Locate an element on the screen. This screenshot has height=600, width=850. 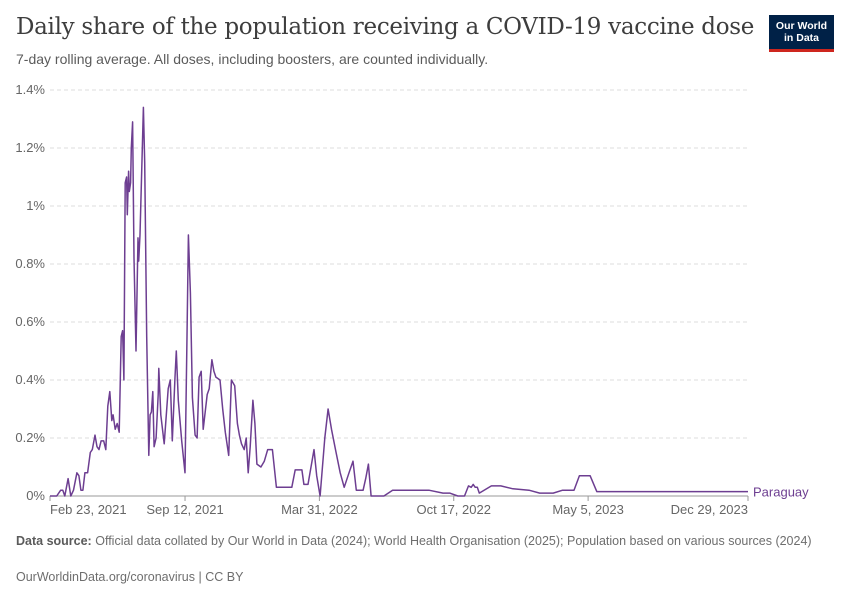
source-url-link: OurWorldinData.org/coronavirus | CC BY is located at coordinates (130, 577).